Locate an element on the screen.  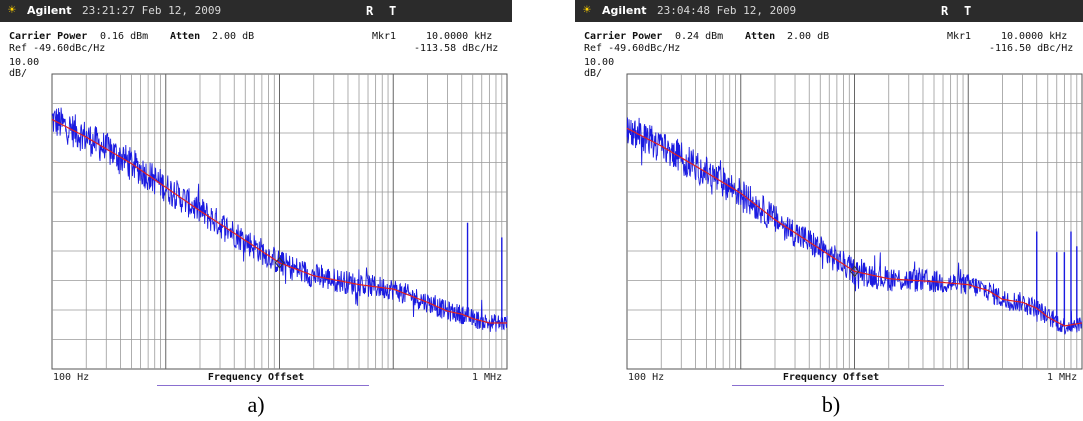
panel-caption: b) is located at coordinates (831, 404).